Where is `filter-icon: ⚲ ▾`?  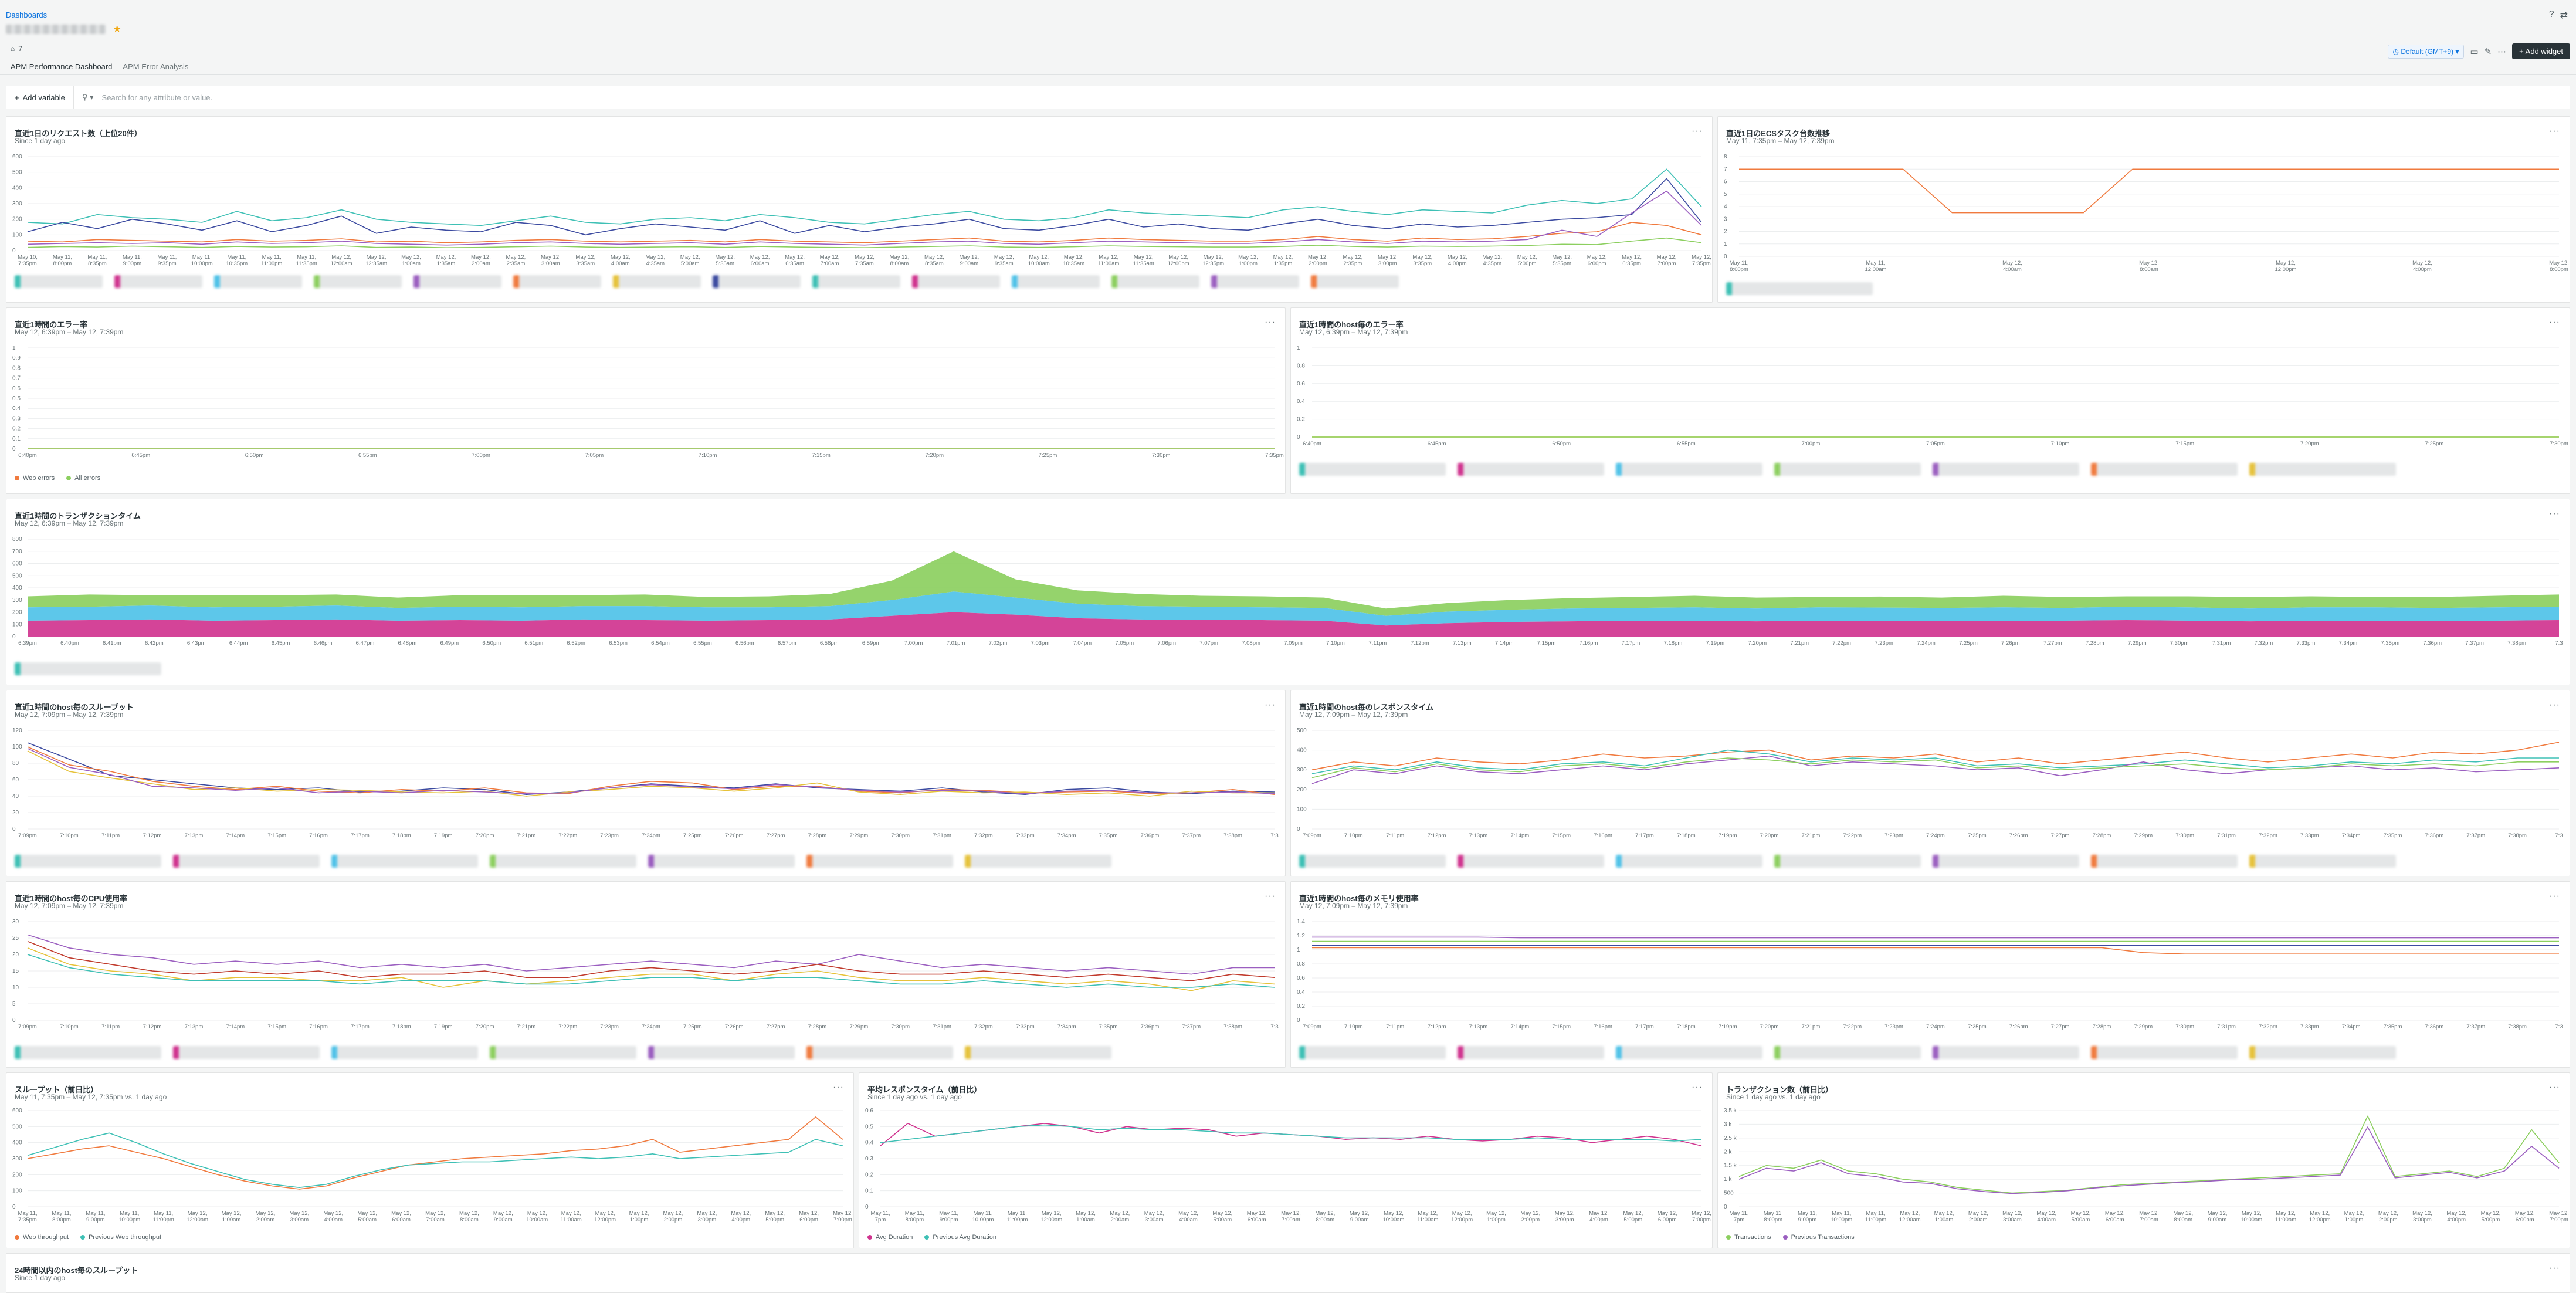 filter-icon: ⚲ ▾ is located at coordinates (88, 97).